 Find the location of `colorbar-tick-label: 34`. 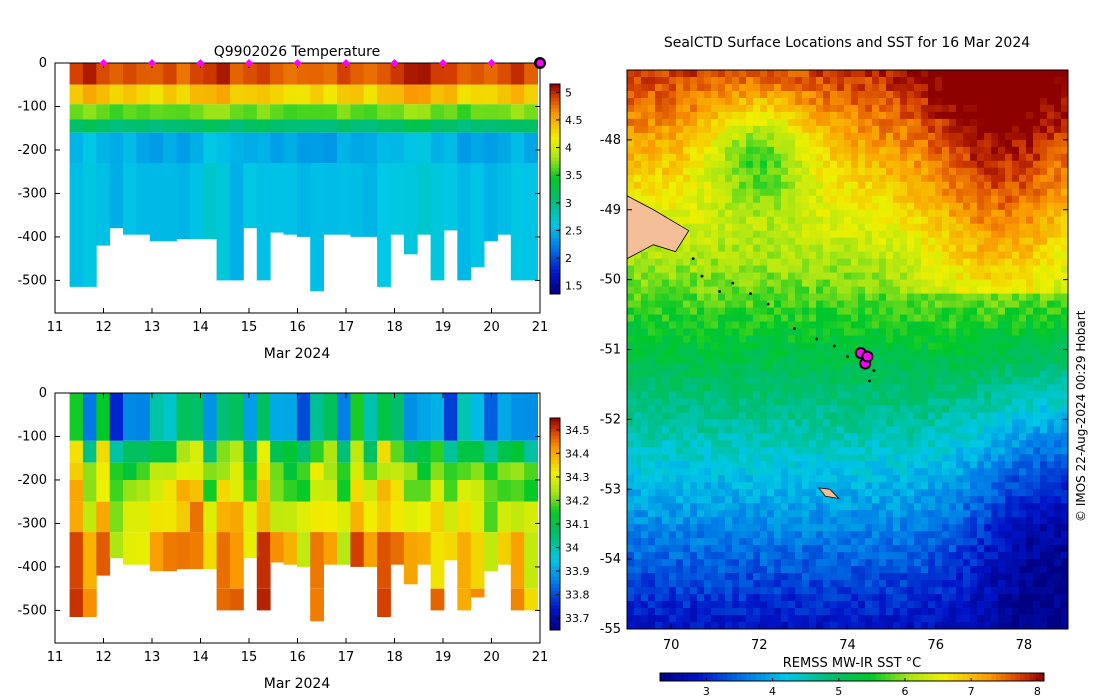

colorbar-tick-label: 34 is located at coordinates (572, 548).